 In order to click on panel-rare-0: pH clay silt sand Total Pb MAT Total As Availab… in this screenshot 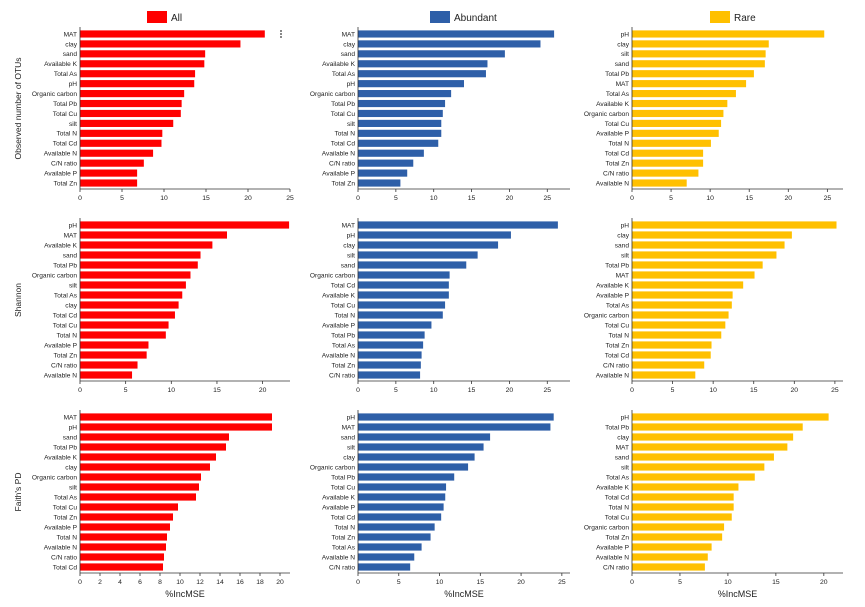, I will do `click(713, 114)`.